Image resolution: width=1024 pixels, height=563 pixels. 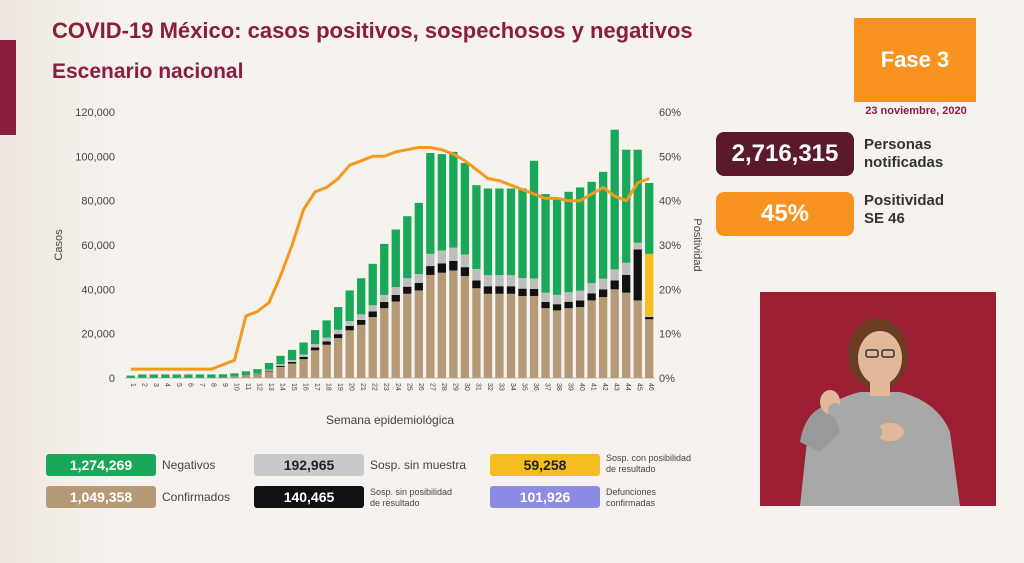 What do you see at coordinates (616, 387) in the screenshot?
I see `x-tick-label: 43` at bounding box center [616, 387].